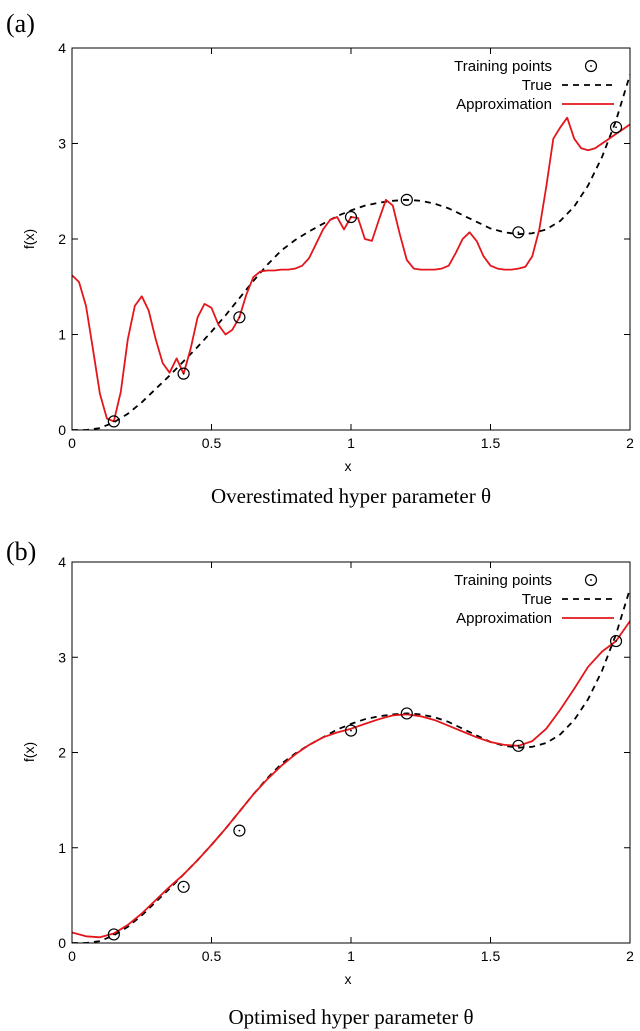 Image resolution: width=640 pixels, height=1031 pixels. What do you see at coordinates (351, 496) in the screenshot?
I see `panel-caption: Overestimated hyper parameter θ` at bounding box center [351, 496].